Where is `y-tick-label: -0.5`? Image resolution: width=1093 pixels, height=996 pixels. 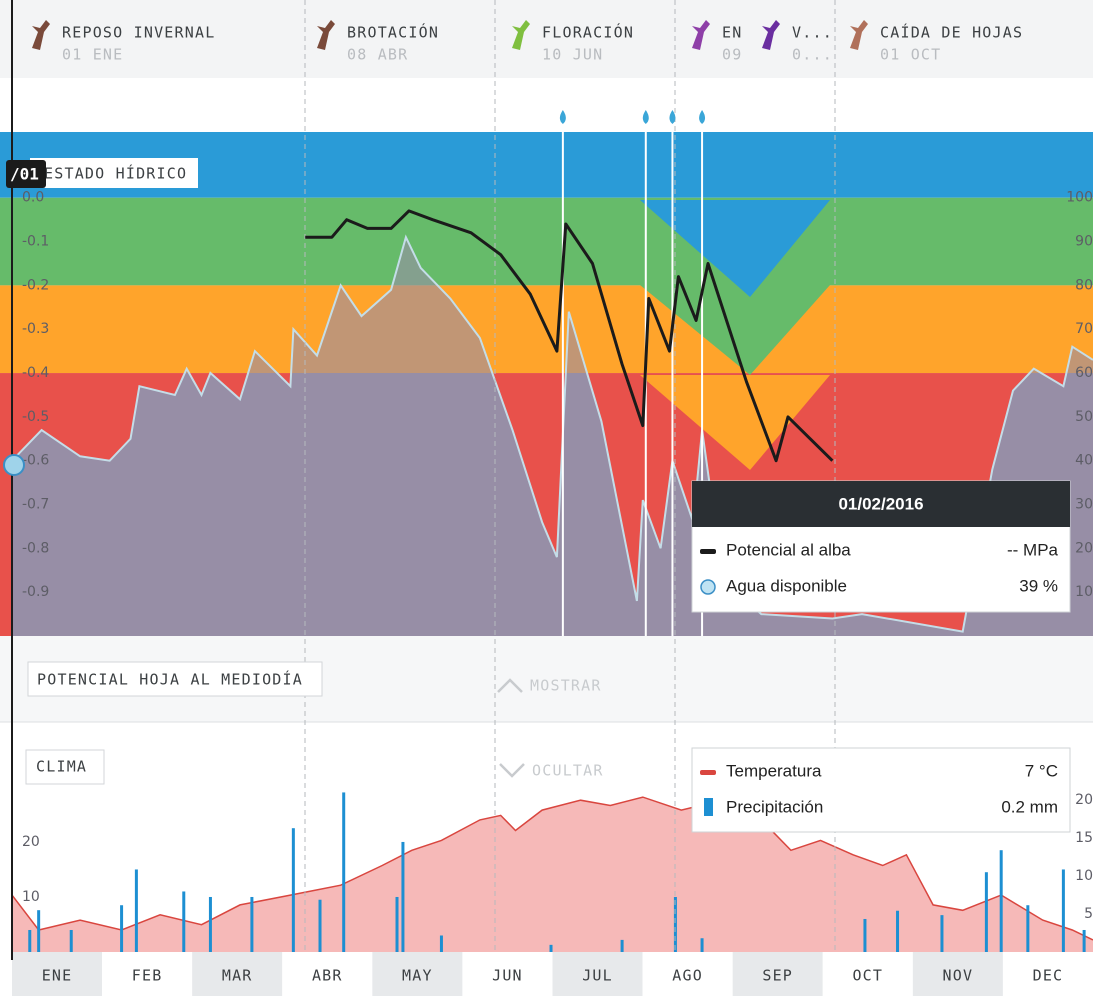 y-tick-label: -0.5 is located at coordinates (35, 417).